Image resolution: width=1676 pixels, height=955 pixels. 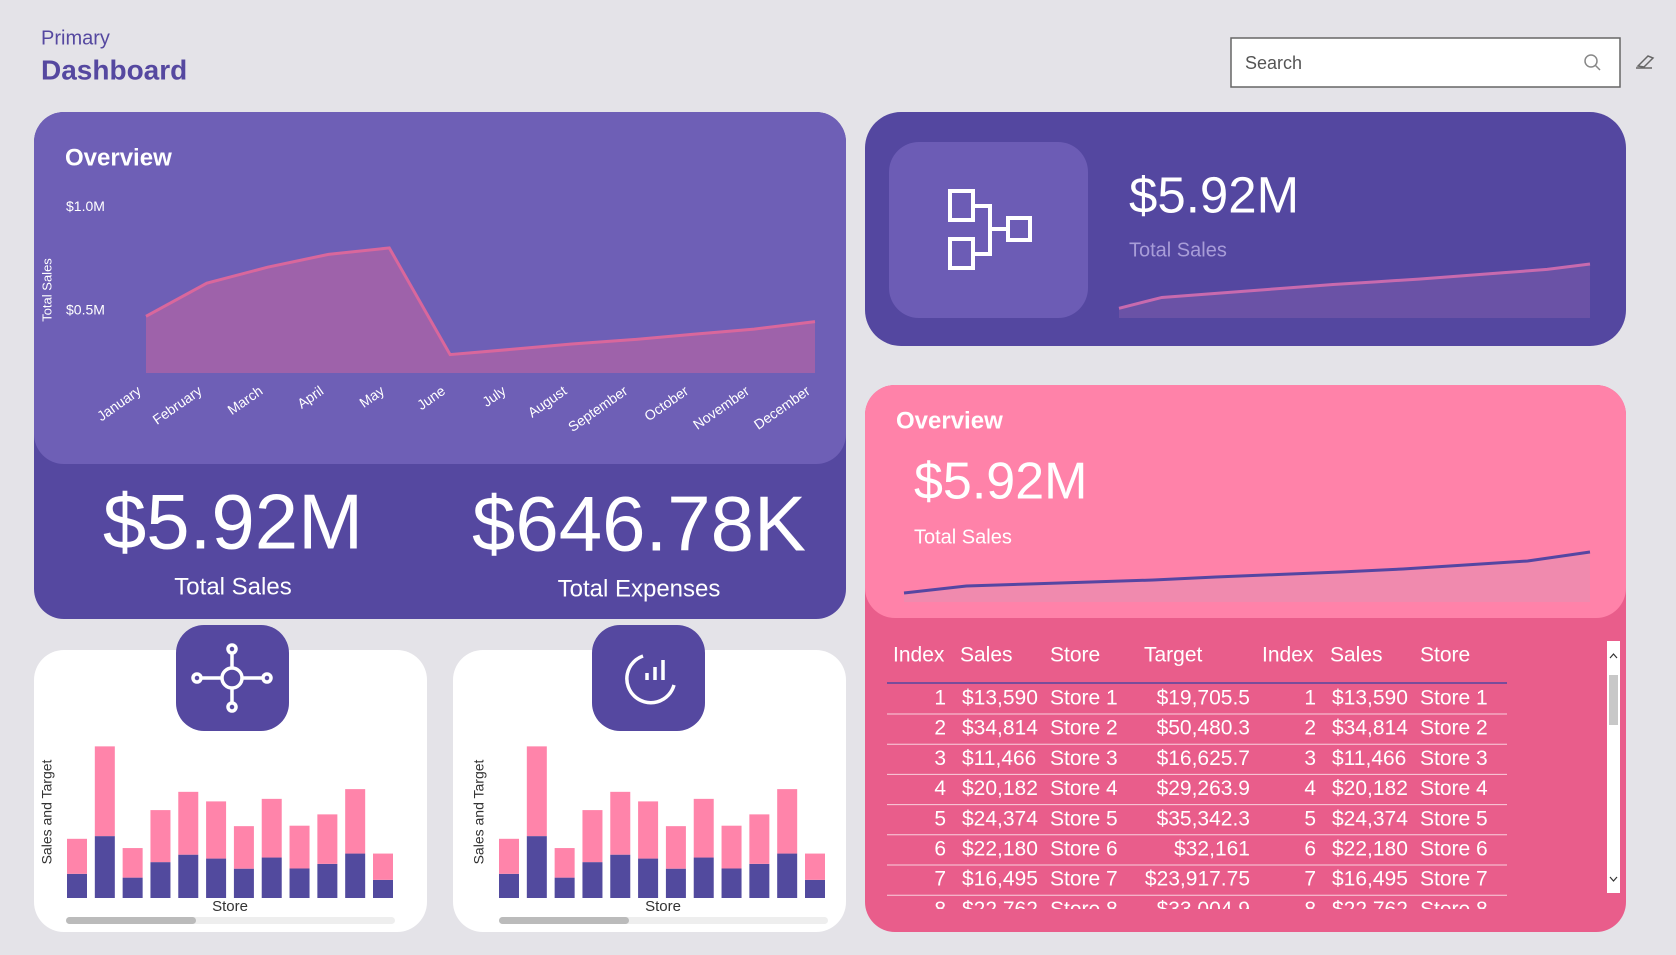 What do you see at coordinates (1084, 909) in the screenshot?
I see `table-cell: Store 8` at bounding box center [1084, 909].